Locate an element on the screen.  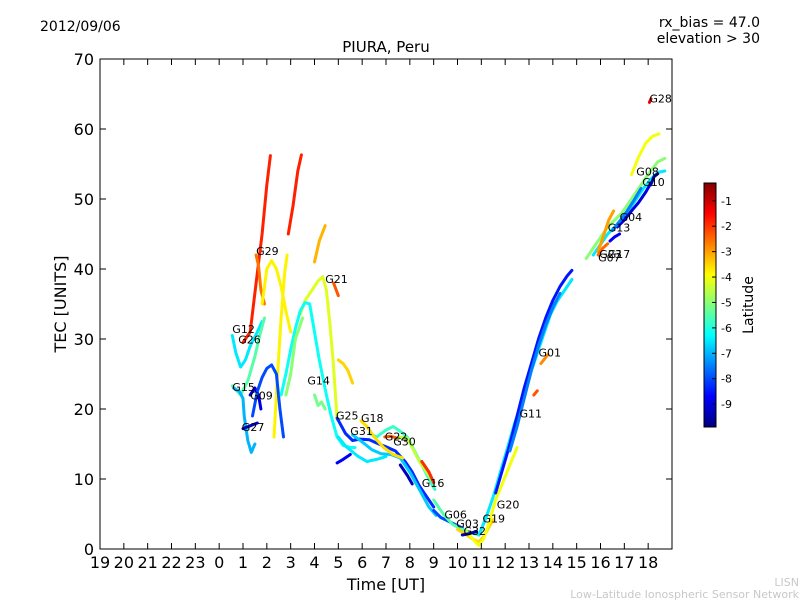
satellite-label: G08 is located at coordinates (647, 171).